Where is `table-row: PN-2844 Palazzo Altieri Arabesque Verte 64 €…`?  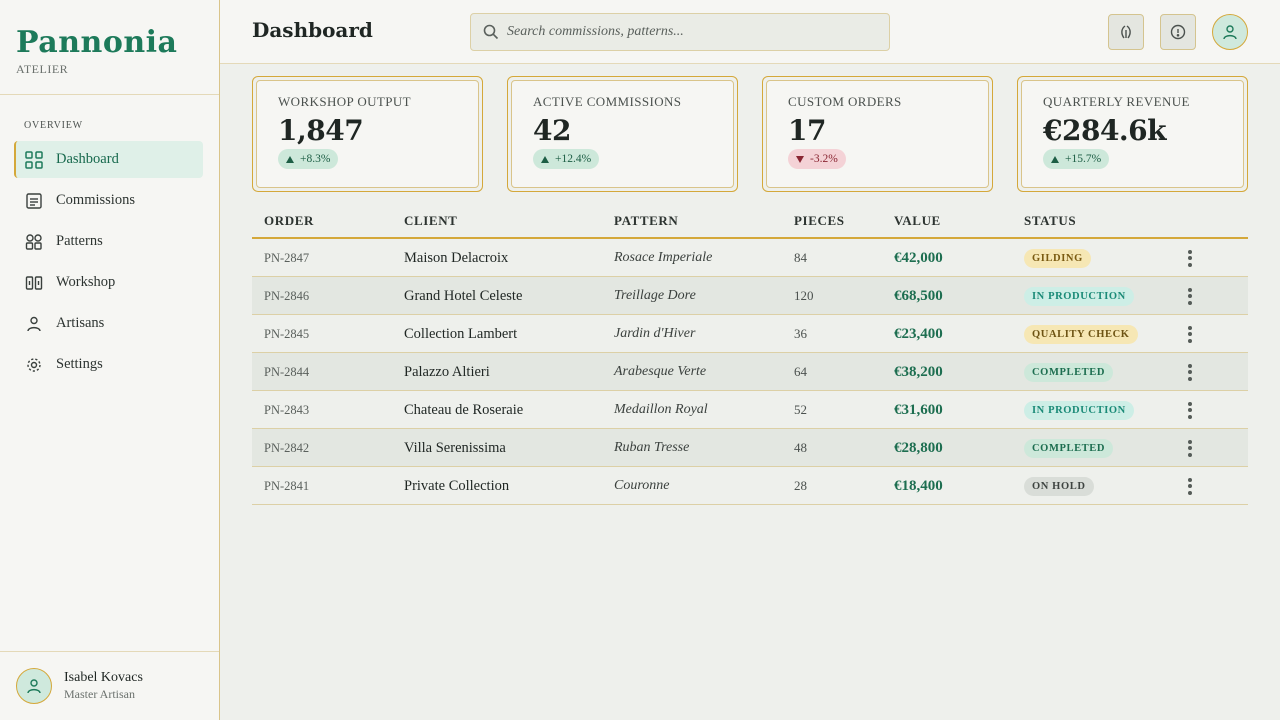
table-row: PN-2844 Palazzo Altieri Arabesque Verte 64 €… is located at coordinates (750, 372).